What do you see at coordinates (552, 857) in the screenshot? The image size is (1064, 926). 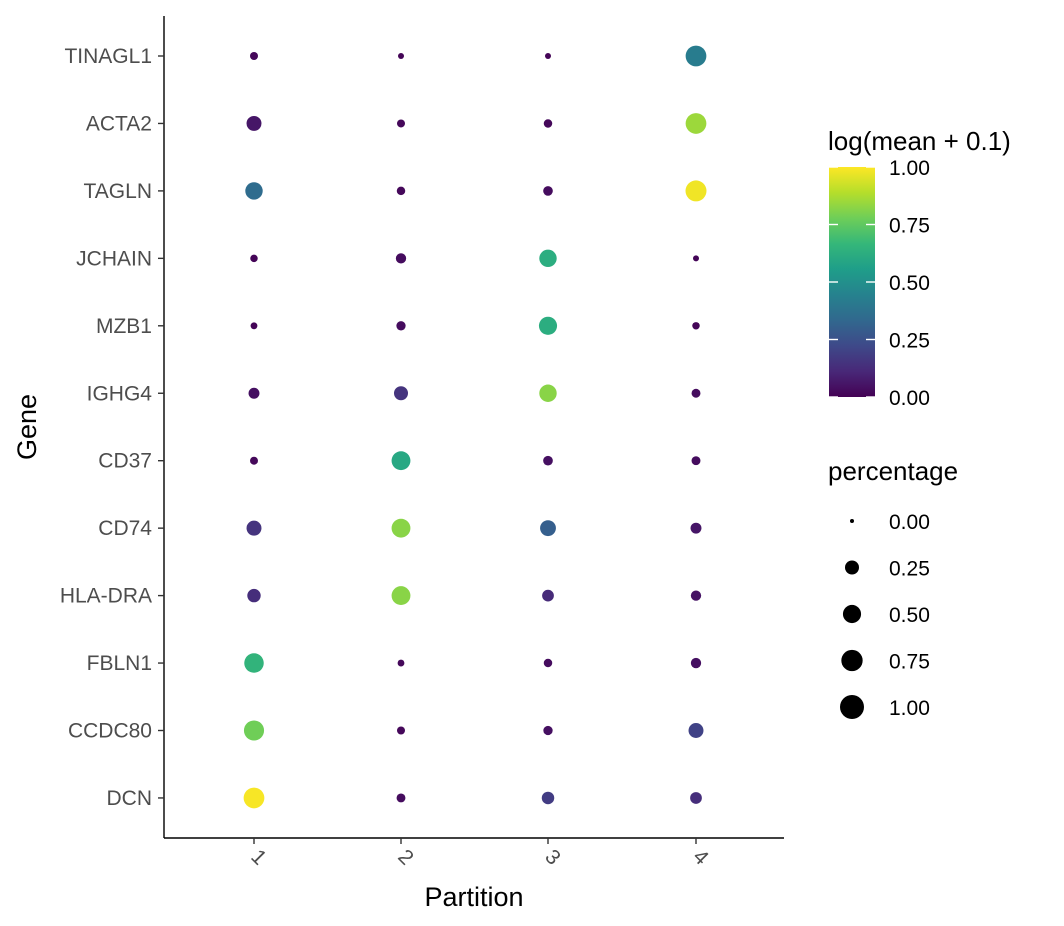 I see `x-tick-label: 3` at bounding box center [552, 857].